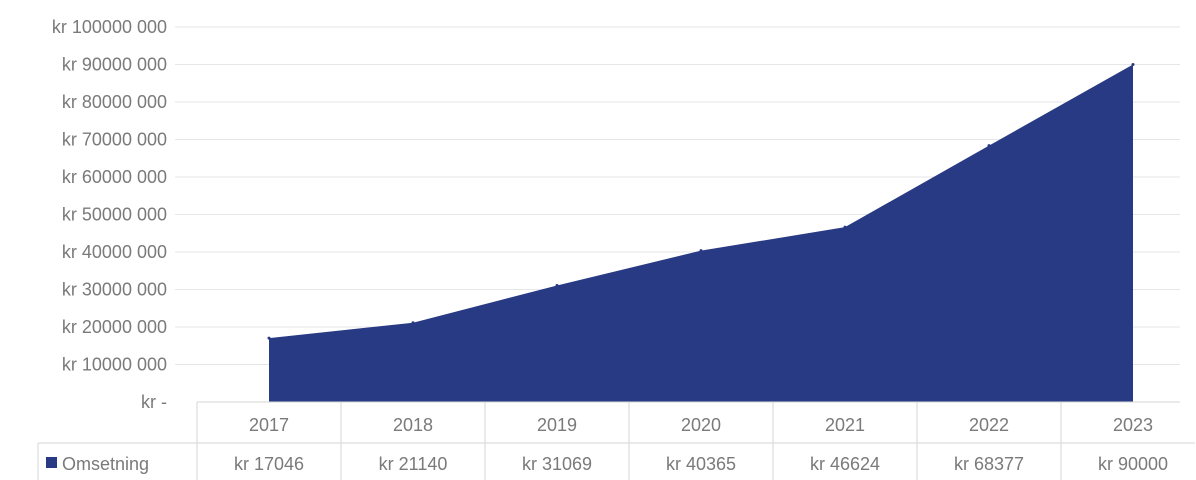 The width and height of the screenshot is (1196, 480). Describe the element at coordinates (845, 464) in the screenshot. I see `data-table-value: kr 46624` at that location.